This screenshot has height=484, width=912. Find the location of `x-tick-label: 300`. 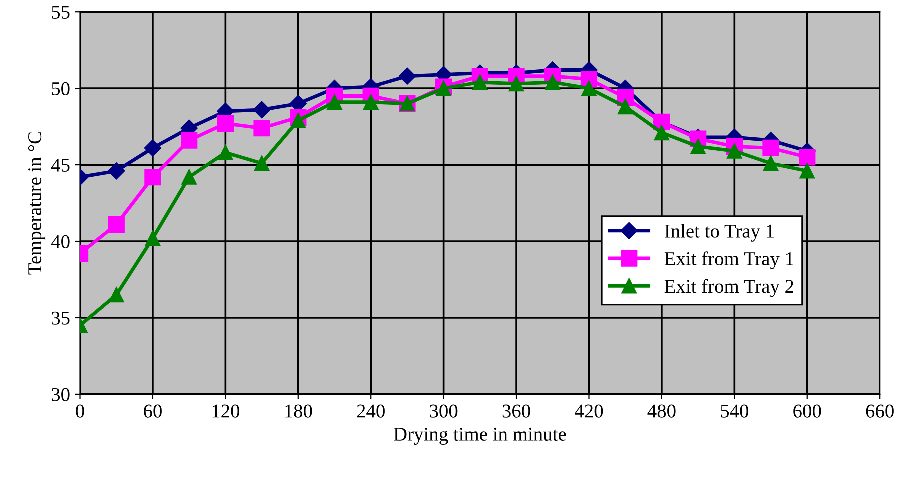

x-tick-label: 300 is located at coordinates (444, 411).